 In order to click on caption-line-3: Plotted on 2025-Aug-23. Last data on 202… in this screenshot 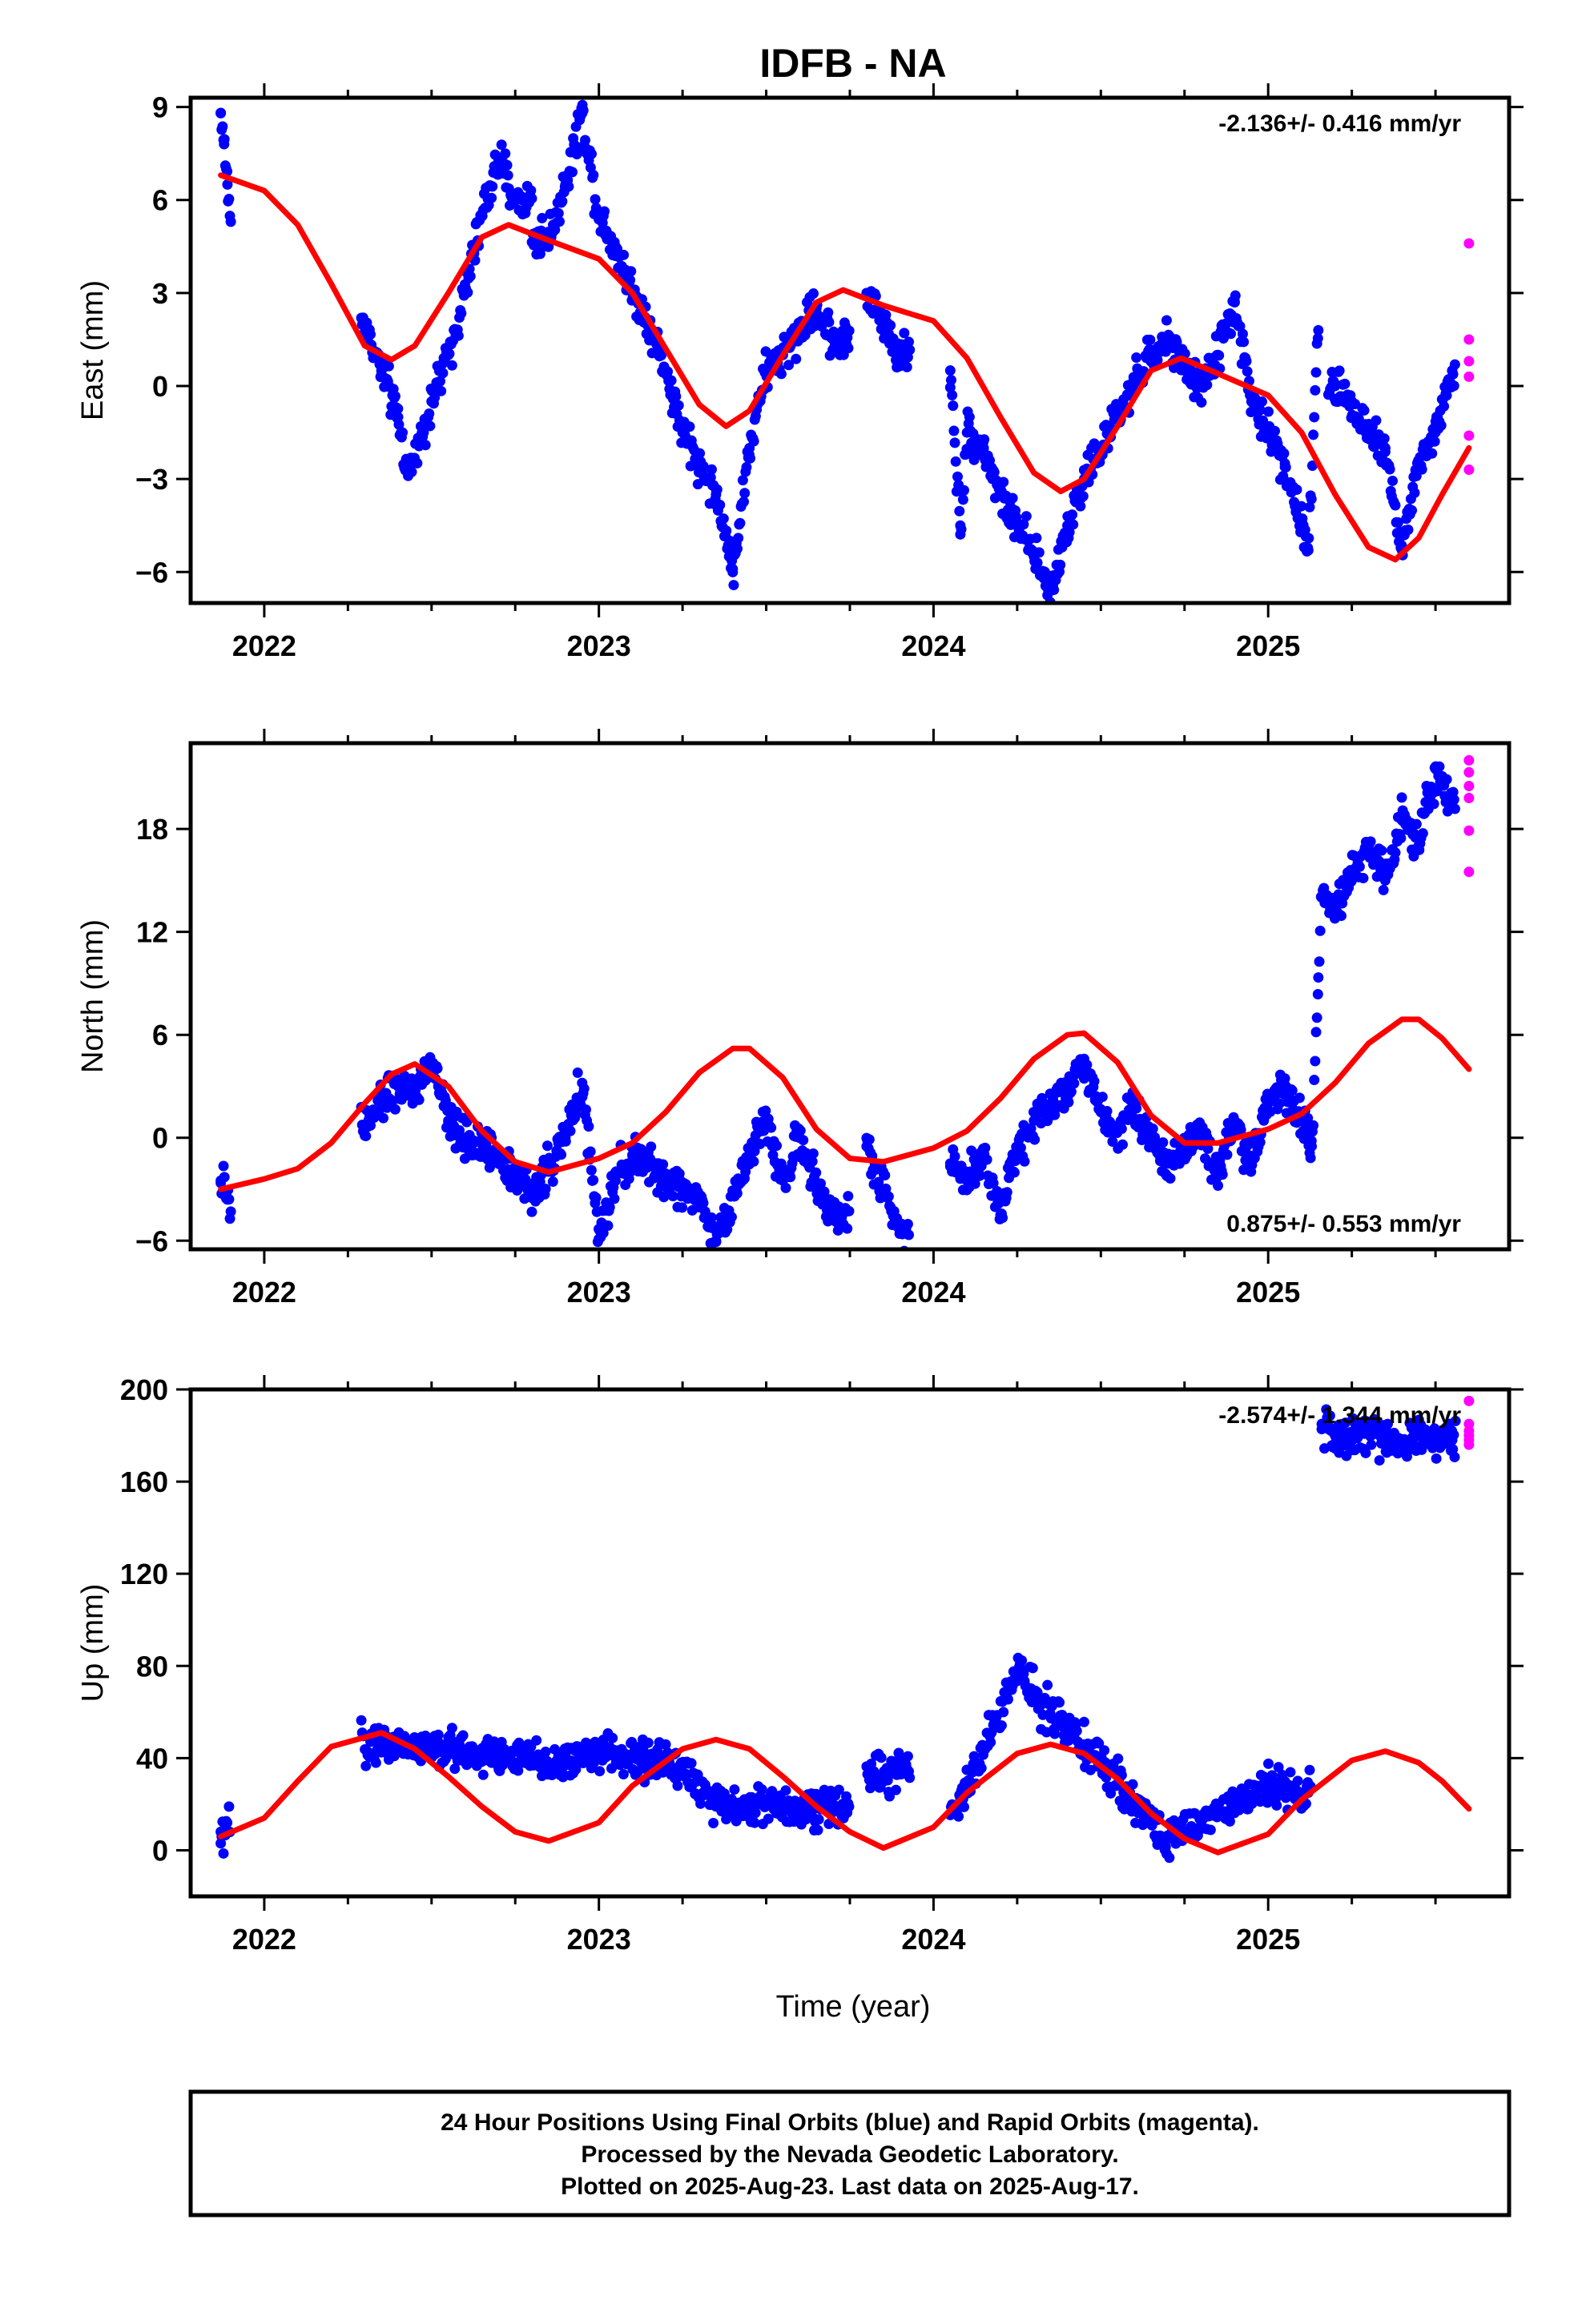, I will do `click(850, 2186)`.